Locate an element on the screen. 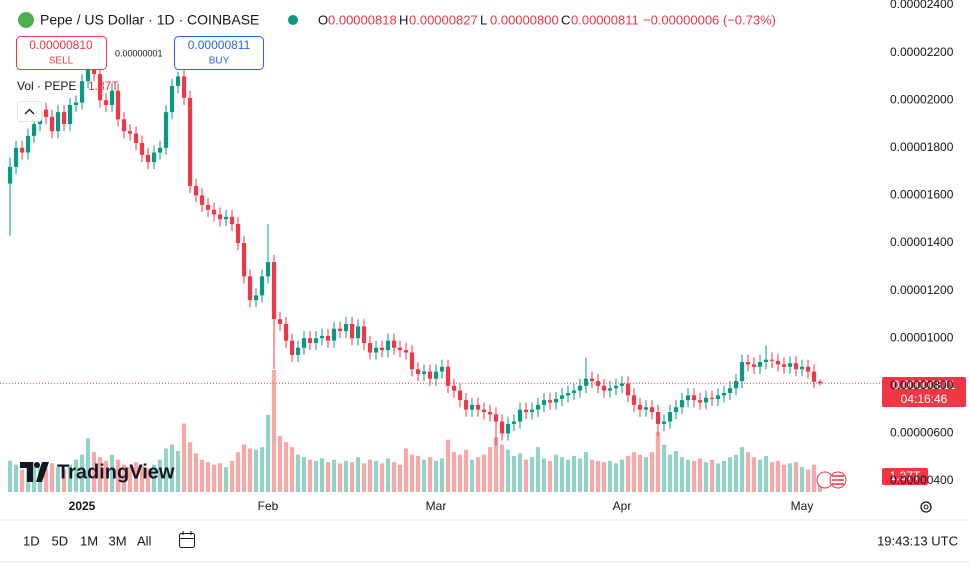  settings-icon is located at coordinates (926, 507).